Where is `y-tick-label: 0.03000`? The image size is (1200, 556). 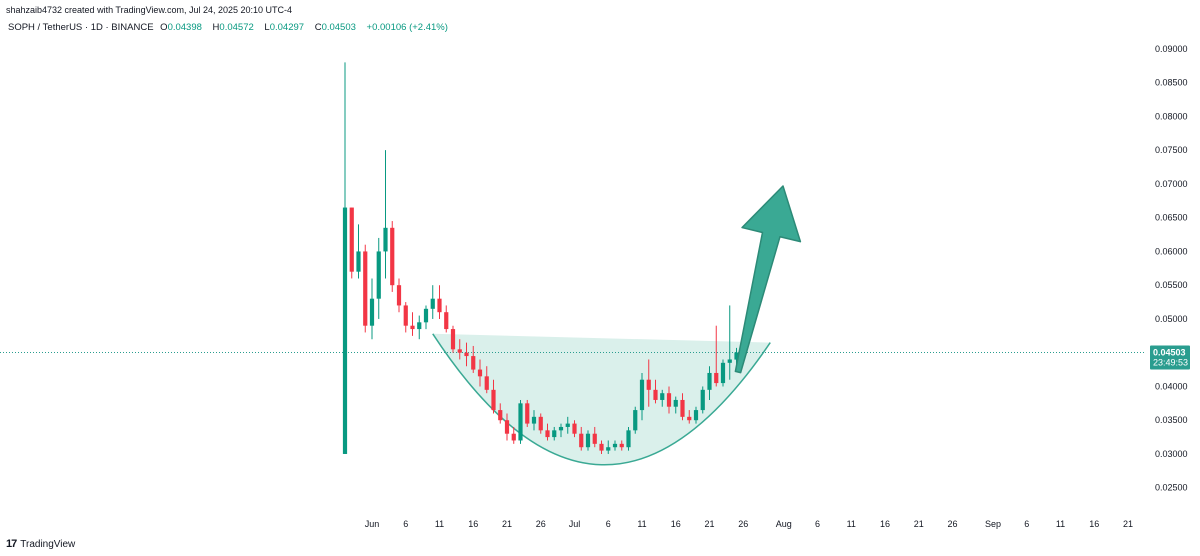
y-tick-label: 0.03000 is located at coordinates (1171, 454).